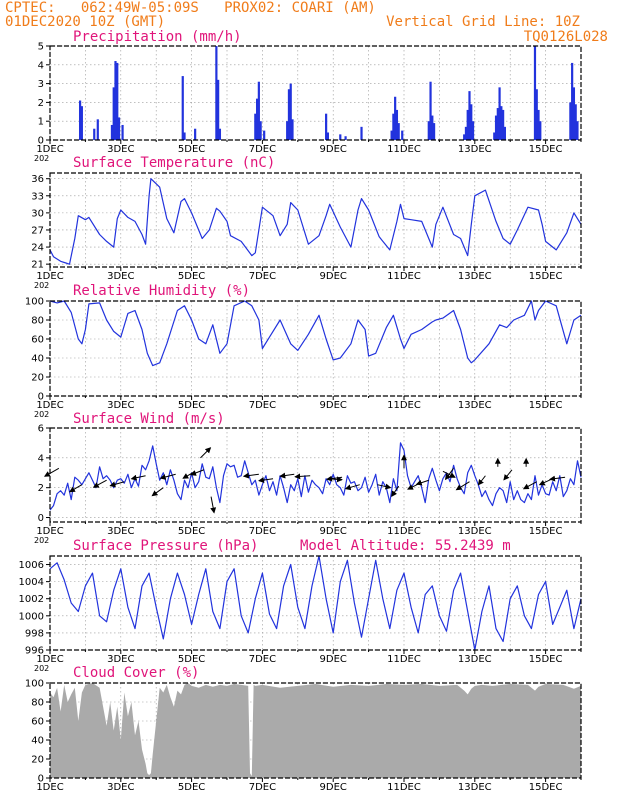 Image resolution: width=618 pixels, height=800 pixels. What do you see at coordinates (405, 546) in the screenshot?
I see `model-altitude: Model Altitude: 55.2439 m` at bounding box center [405, 546].